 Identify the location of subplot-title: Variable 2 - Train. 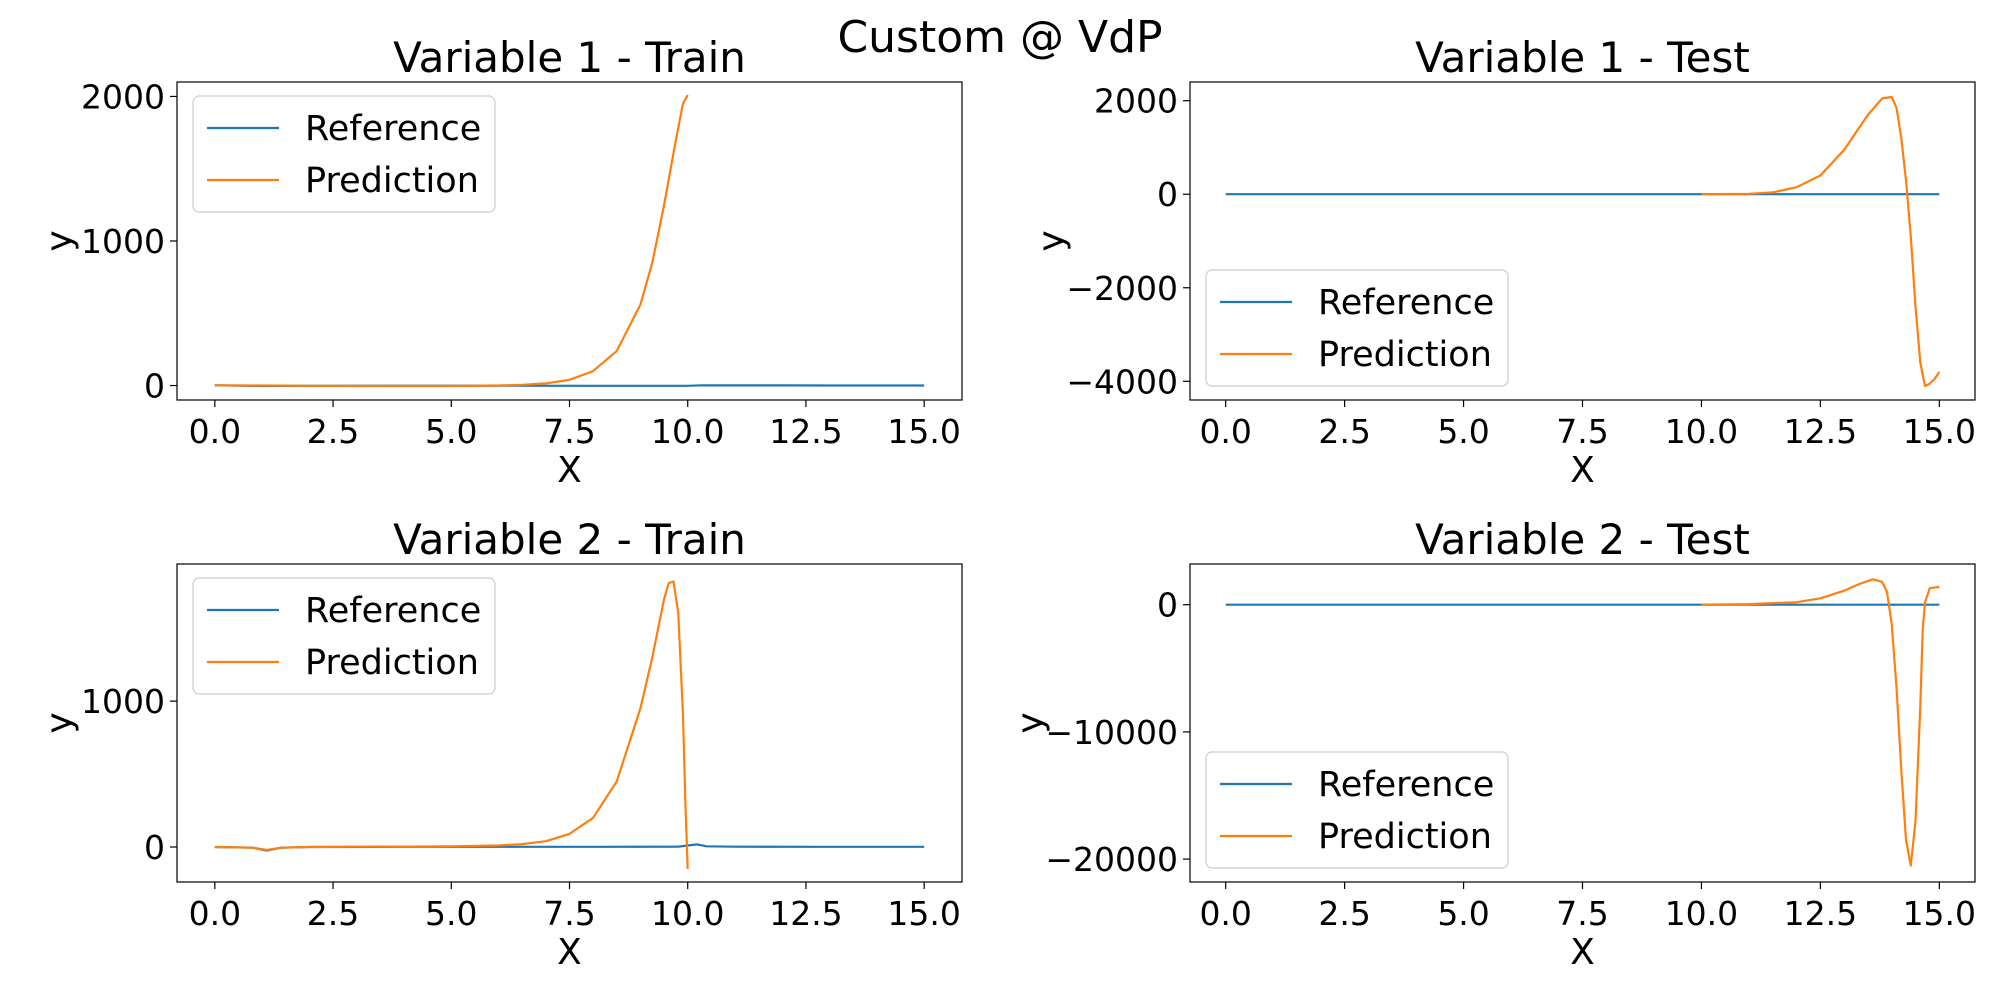
(569, 539).